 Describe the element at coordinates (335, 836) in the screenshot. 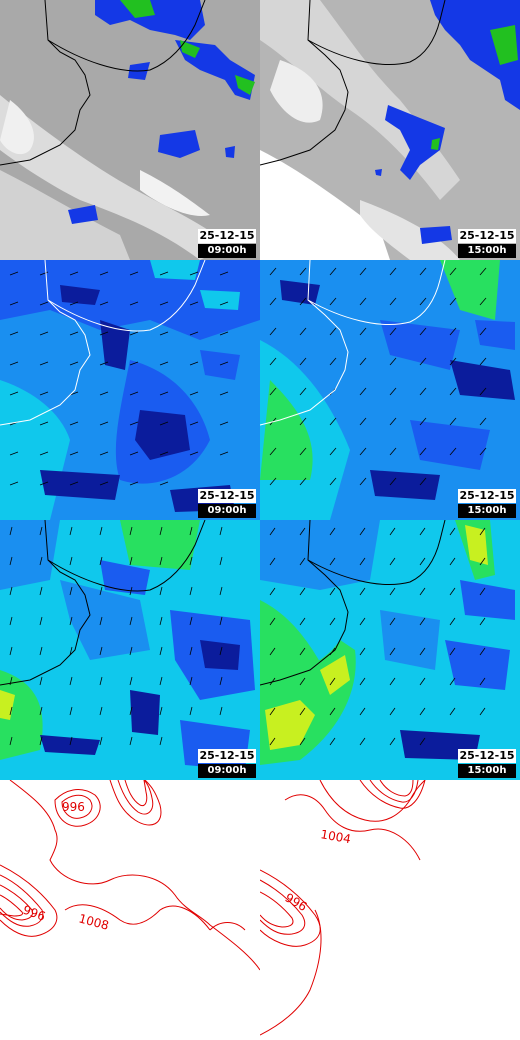

I see `isobar-label: 1004` at that location.